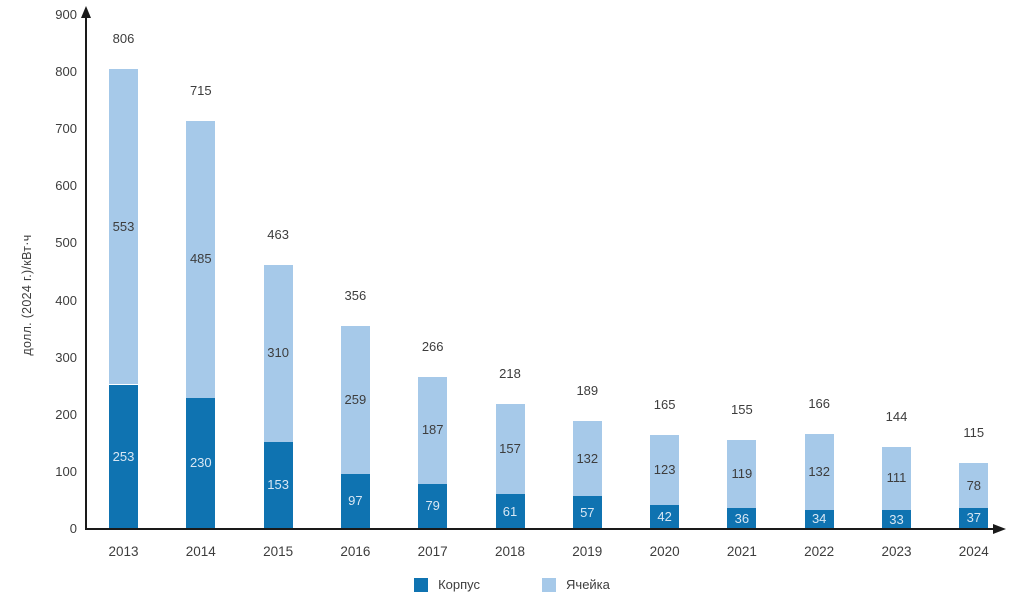  What do you see at coordinates (742, 410) in the screenshot?
I see `bar-total-value: 155` at bounding box center [742, 410].